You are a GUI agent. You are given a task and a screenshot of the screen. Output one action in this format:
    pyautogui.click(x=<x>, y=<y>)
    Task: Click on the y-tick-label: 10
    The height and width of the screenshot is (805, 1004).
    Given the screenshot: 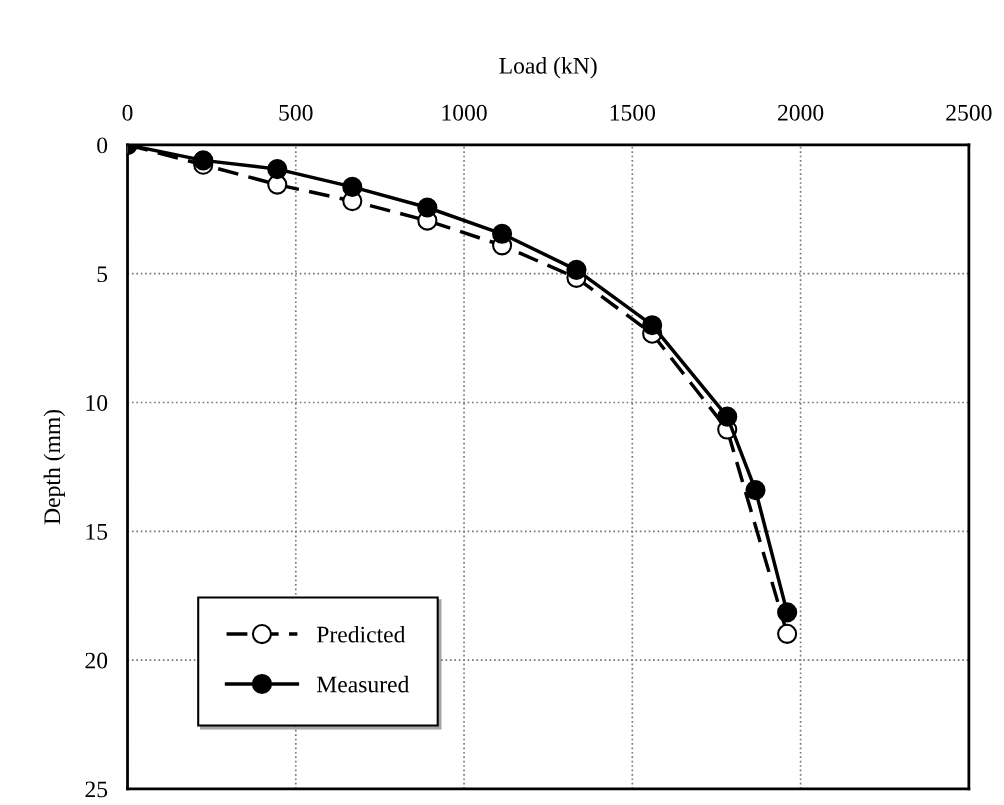 What is the action you would take?
    pyautogui.click(x=97, y=402)
    